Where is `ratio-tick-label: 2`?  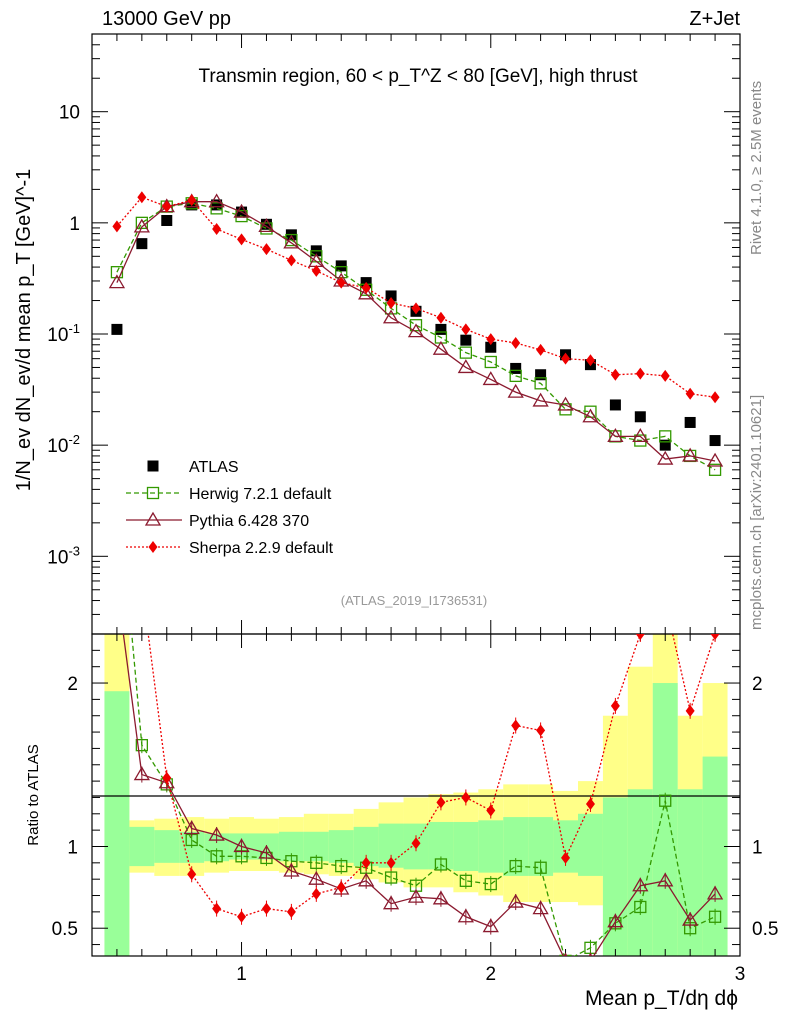
ratio-tick-label: 2 is located at coordinates (72, 684).